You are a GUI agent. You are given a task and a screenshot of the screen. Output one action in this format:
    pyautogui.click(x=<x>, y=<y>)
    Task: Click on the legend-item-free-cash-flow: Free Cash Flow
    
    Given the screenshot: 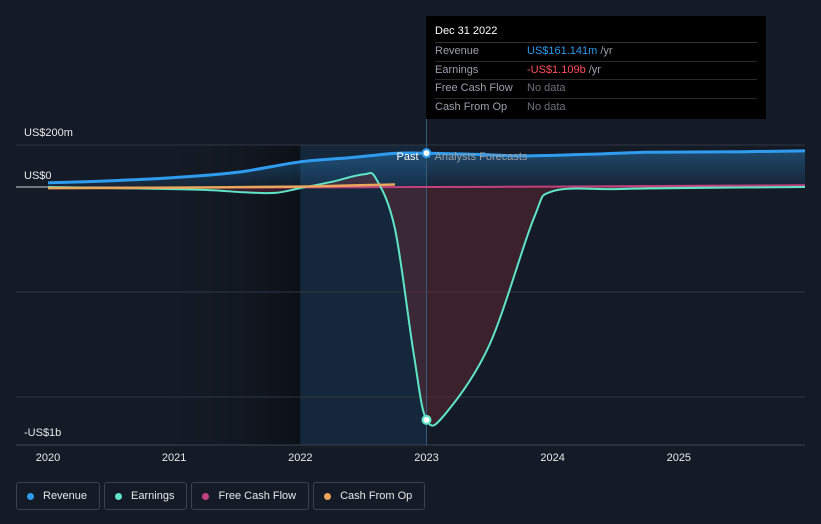 What is the action you would take?
    pyautogui.click(x=250, y=496)
    